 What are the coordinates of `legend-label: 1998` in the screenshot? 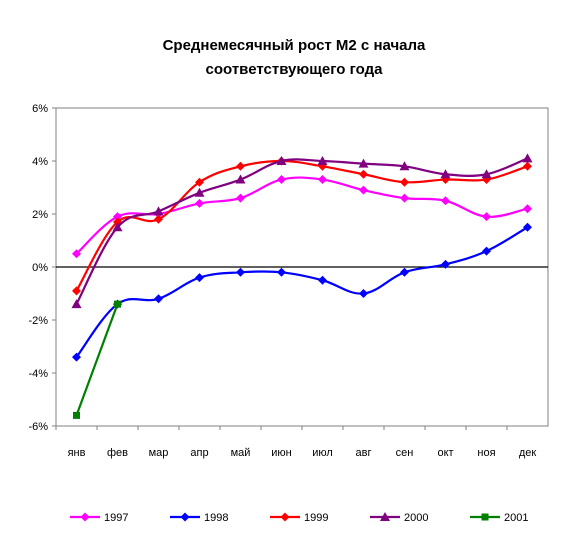 It's located at (216, 518).